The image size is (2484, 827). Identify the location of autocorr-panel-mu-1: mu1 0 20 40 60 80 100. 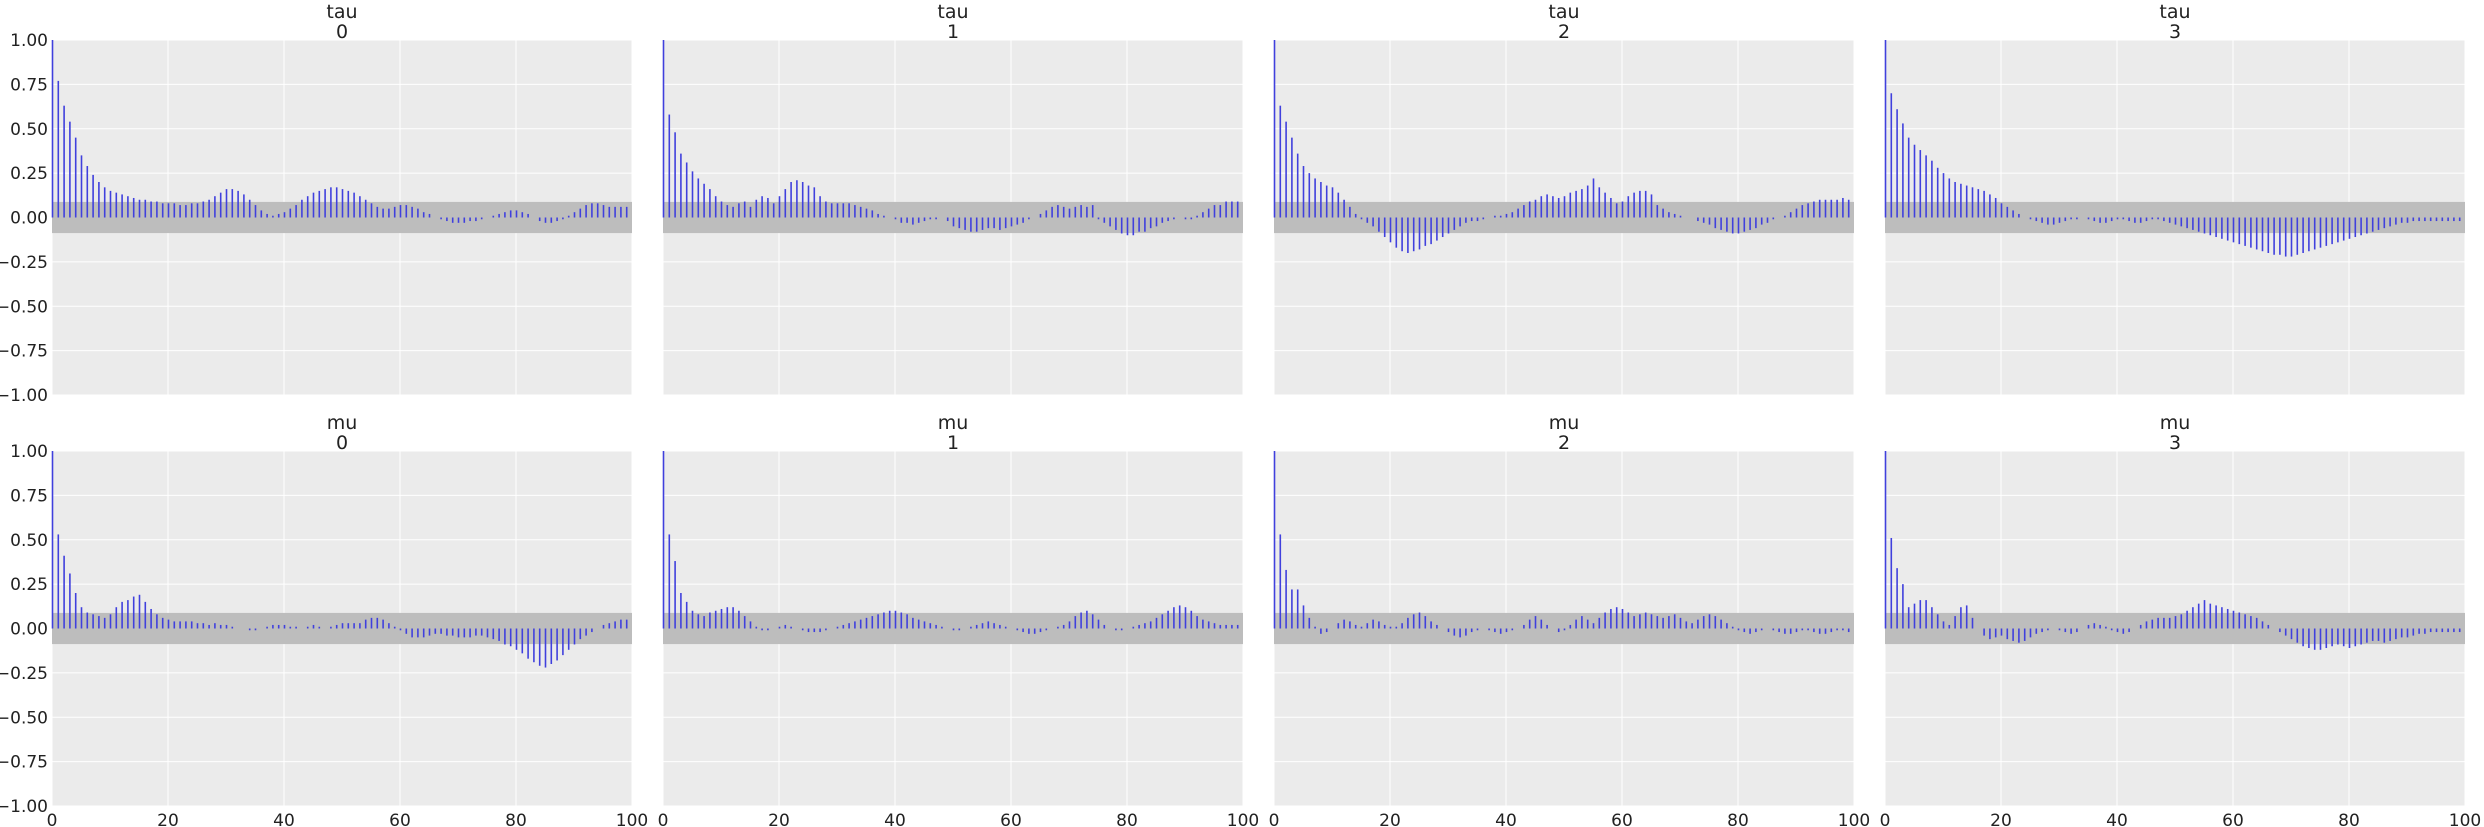
(959, 619).